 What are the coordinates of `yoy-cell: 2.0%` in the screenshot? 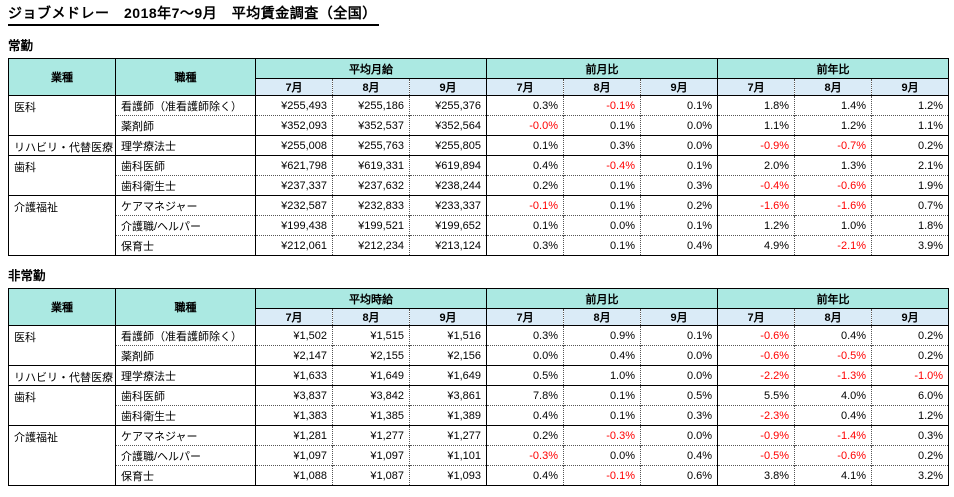 It's located at (756, 165).